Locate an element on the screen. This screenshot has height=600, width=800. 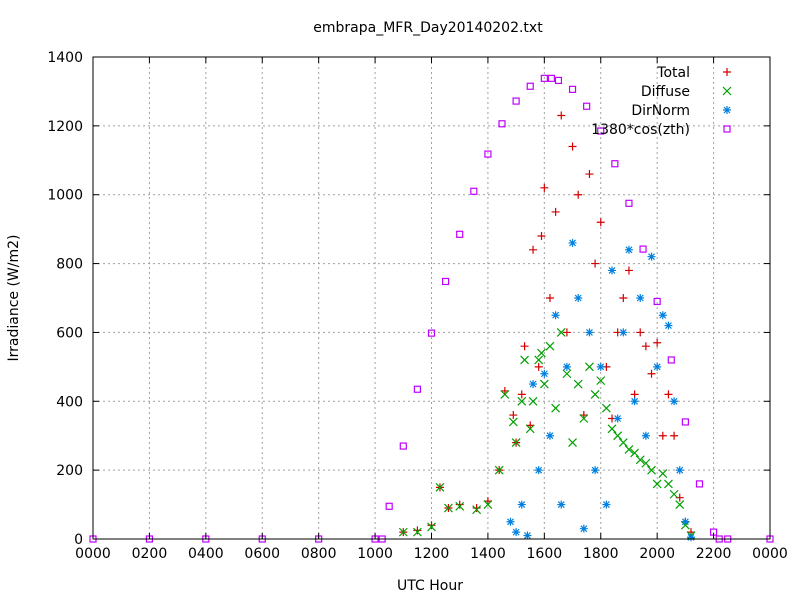
y-tick-label: 0 is located at coordinates (78, 540).